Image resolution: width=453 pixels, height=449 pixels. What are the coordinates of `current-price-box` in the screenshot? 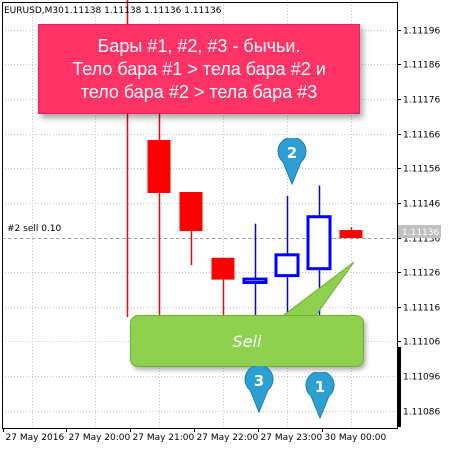 It's located at (419, 231).